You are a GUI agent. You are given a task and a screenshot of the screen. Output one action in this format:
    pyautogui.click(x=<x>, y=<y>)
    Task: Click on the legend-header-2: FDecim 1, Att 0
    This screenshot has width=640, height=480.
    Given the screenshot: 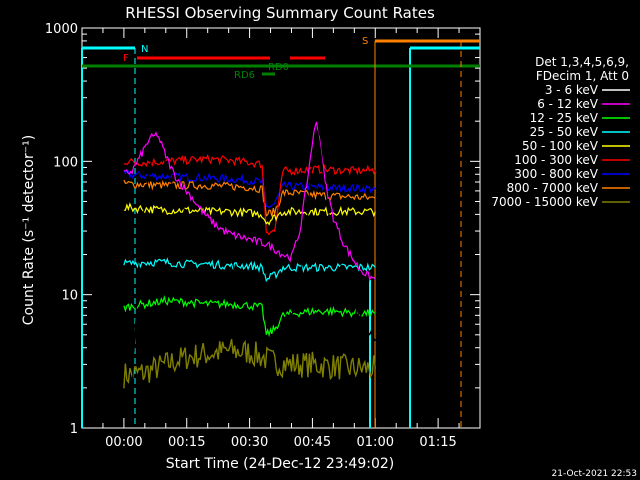 What is the action you would take?
    pyautogui.click(x=582, y=76)
    